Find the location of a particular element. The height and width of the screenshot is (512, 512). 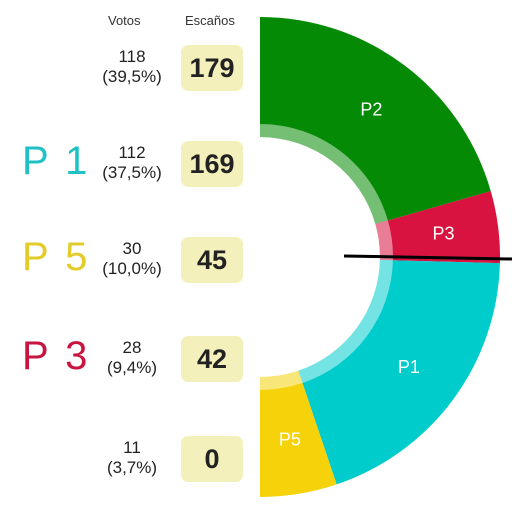

seats-badge: 42 is located at coordinates (212, 359).